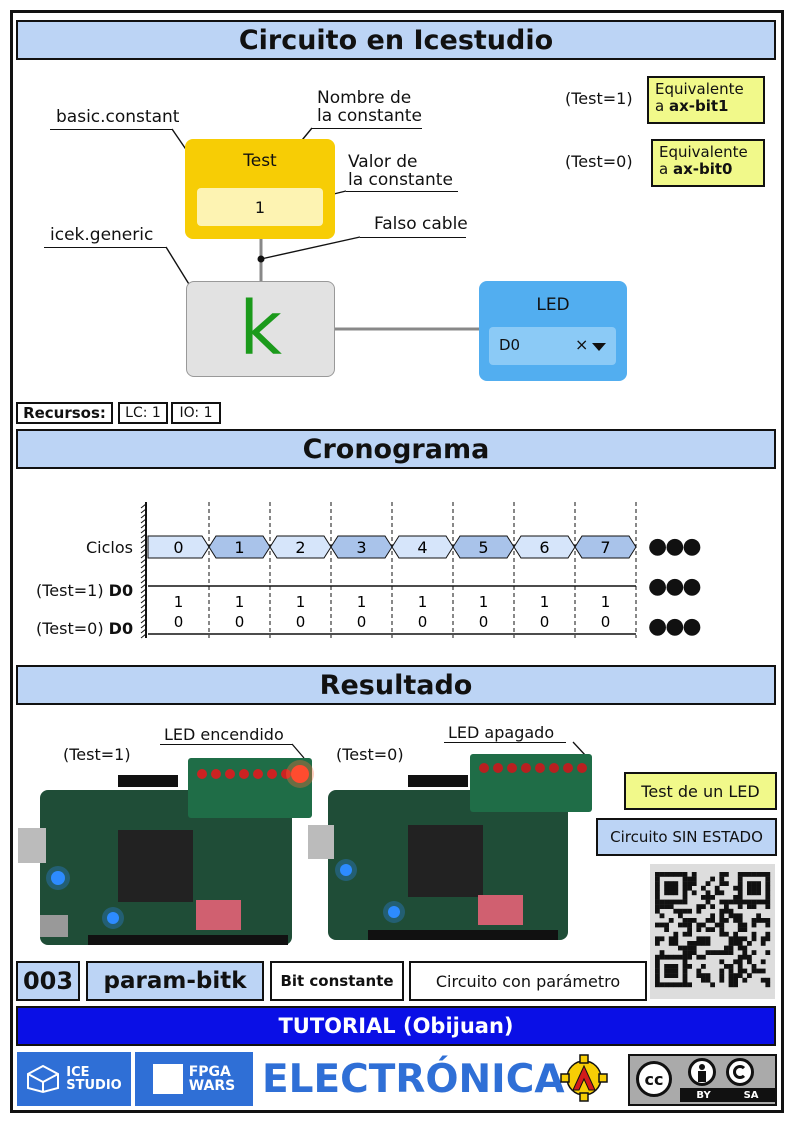 The image size is (794, 1123). What do you see at coordinates (396, 685) in the screenshot?
I see `result-section-title: Resultado` at bounding box center [396, 685].